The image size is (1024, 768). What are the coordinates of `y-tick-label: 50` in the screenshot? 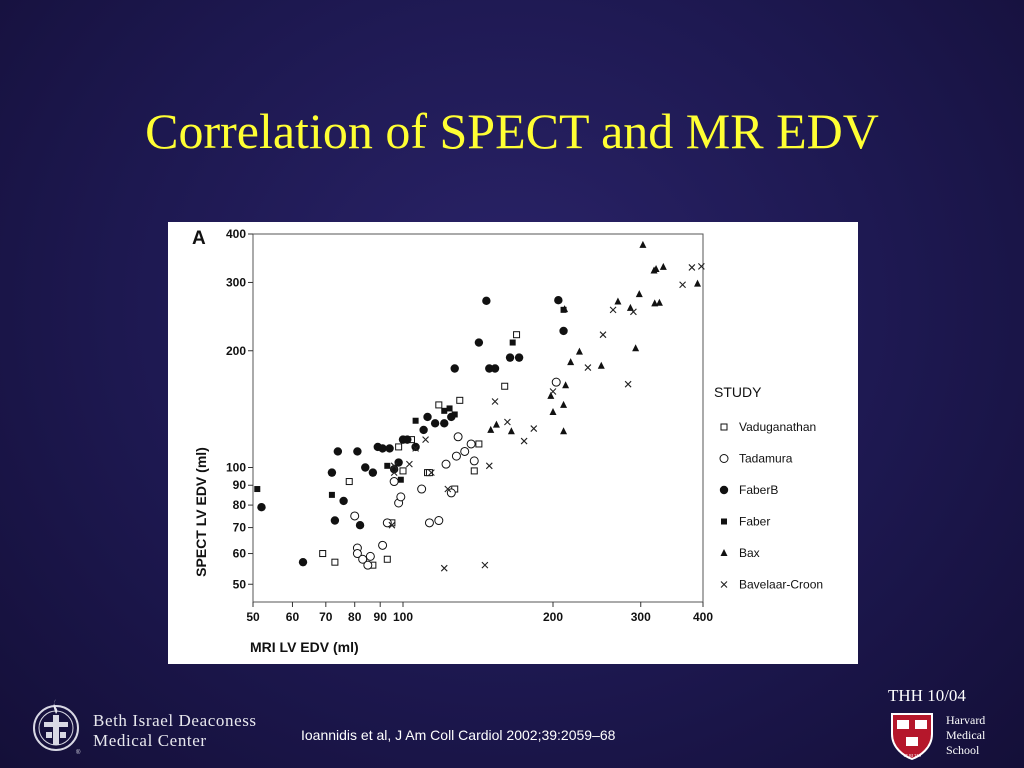 It's located at (240, 584).